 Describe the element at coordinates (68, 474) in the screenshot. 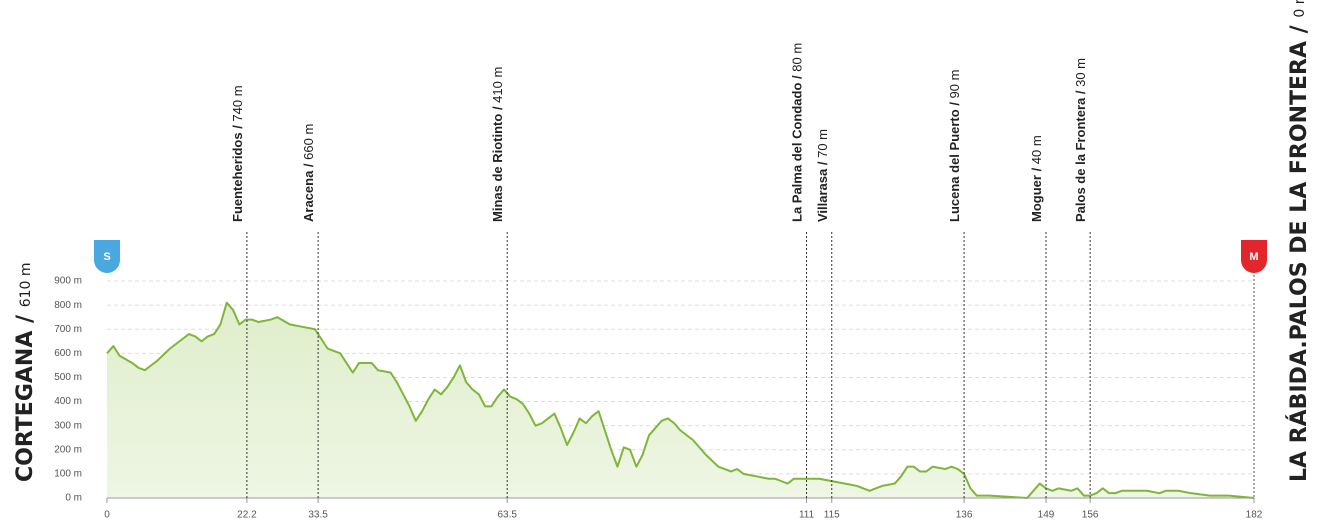

I see `y-tick-label: 100 m` at that location.